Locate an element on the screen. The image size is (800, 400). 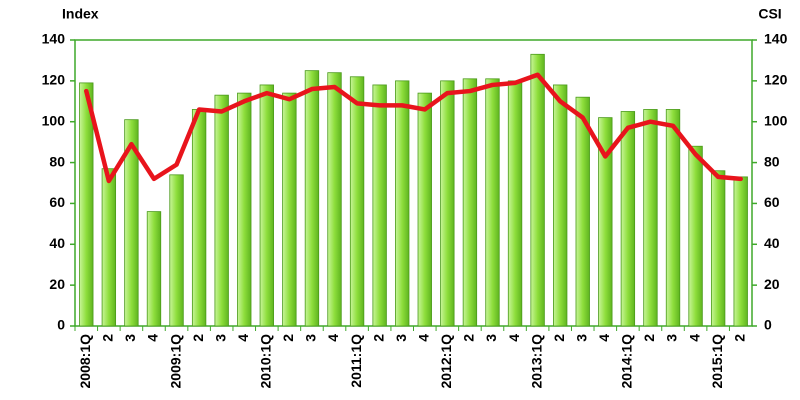
x-tick-label: 2013:1Q is located at coordinates (536, 361).